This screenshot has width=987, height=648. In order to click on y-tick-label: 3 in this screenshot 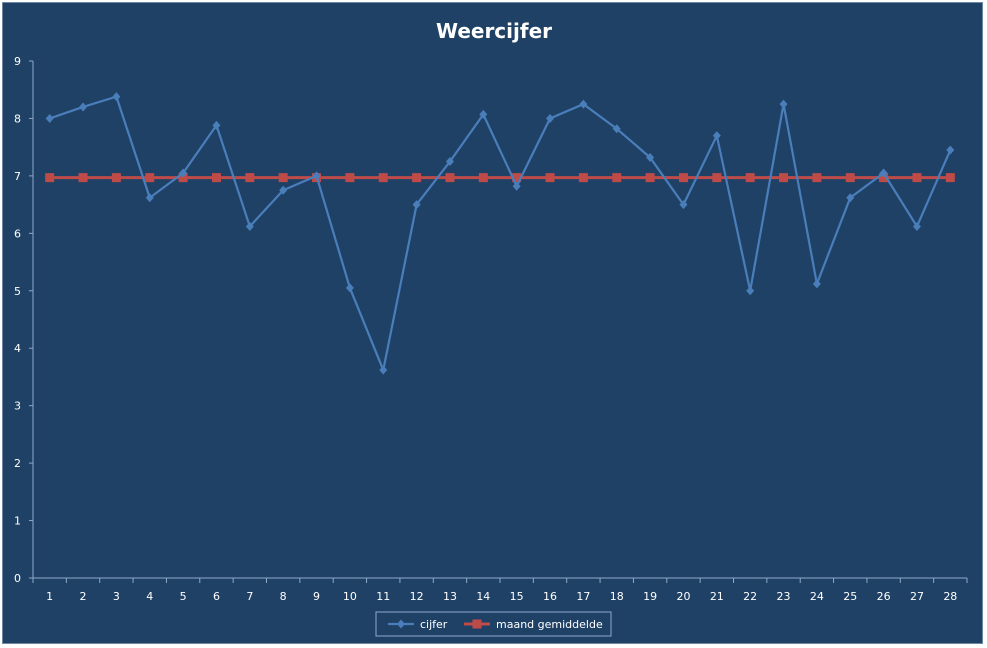, I will do `click(17, 406)`.